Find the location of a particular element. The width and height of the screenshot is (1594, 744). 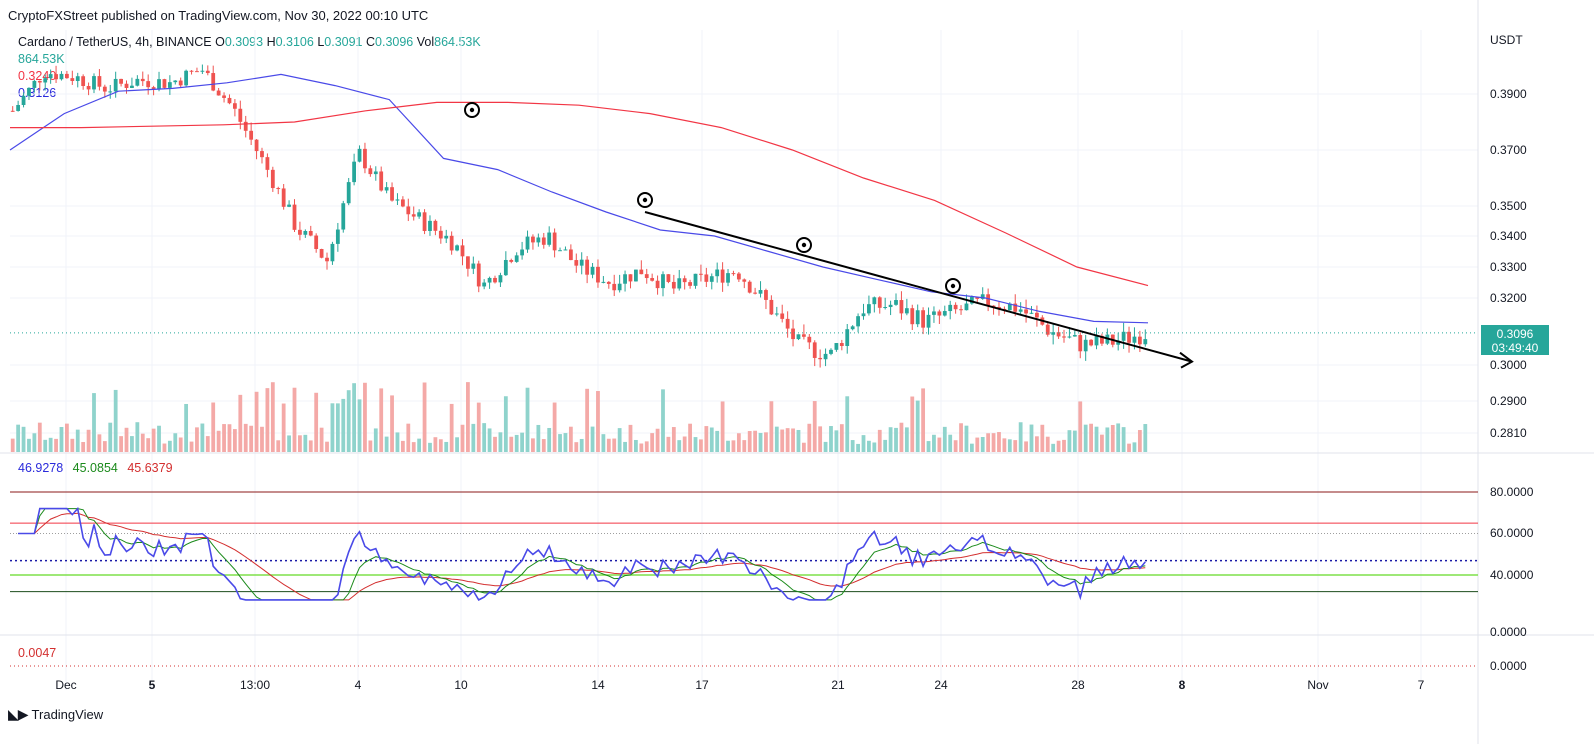

time-tick-label: 4 is located at coordinates (358, 685).